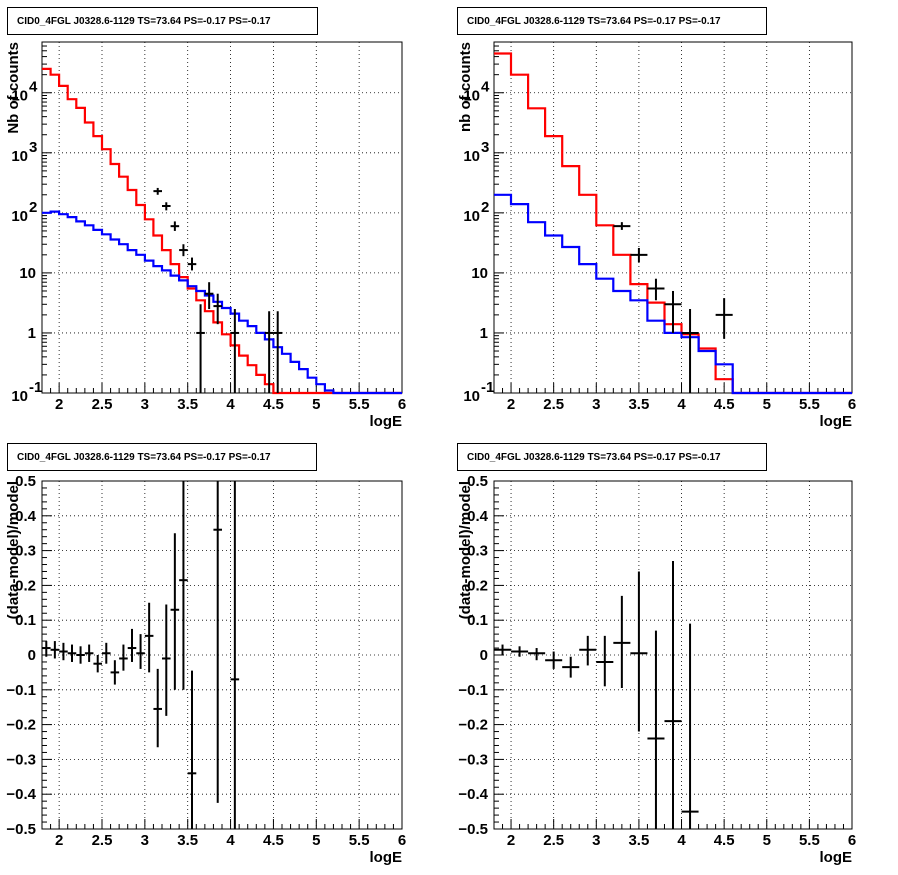 The height and width of the screenshot is (875, 898). I want to click on model-source-histogram, so click(222, 302).